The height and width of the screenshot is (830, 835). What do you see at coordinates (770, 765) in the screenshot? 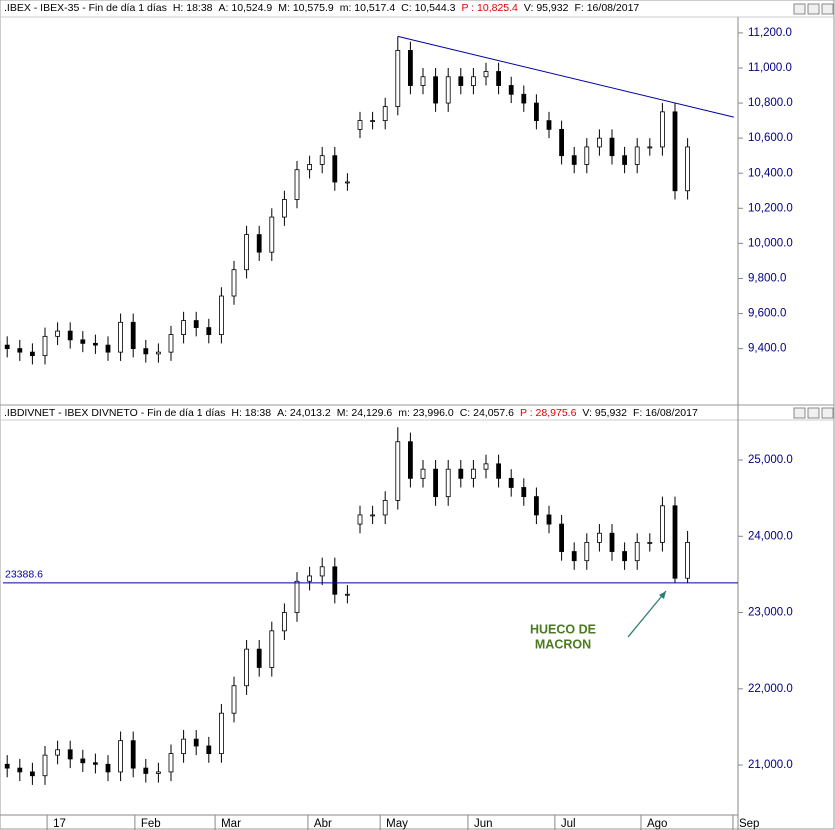
I see `y-tick-label: 21,000.0` at bounding box center [770, 765].